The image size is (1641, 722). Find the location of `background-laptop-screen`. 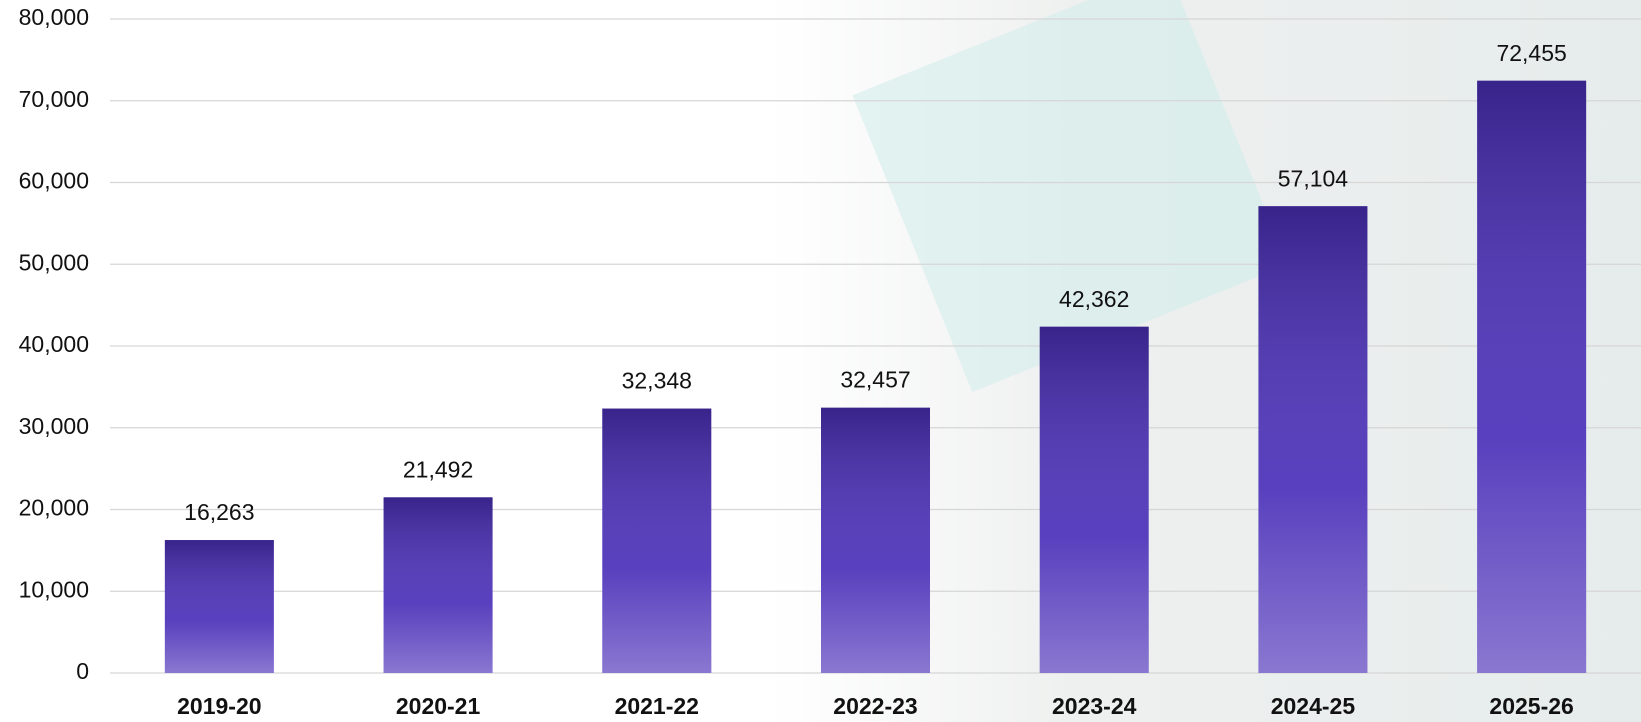

background-laptop-screen is located at coordinates (1070, 196).